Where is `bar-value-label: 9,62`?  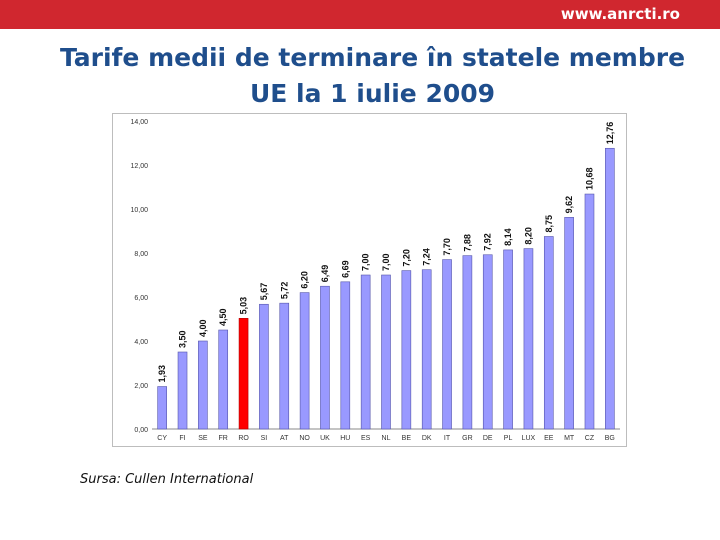 bar-value-label: 9,62 is located at coordinates (569, 205).